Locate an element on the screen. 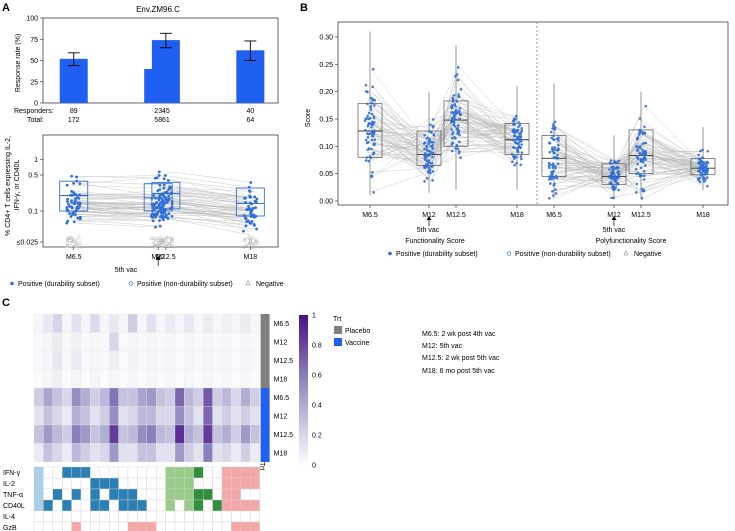 This screenshot has width=735, height=531. legend-negative: Negative is located at coordinates (270, 284).